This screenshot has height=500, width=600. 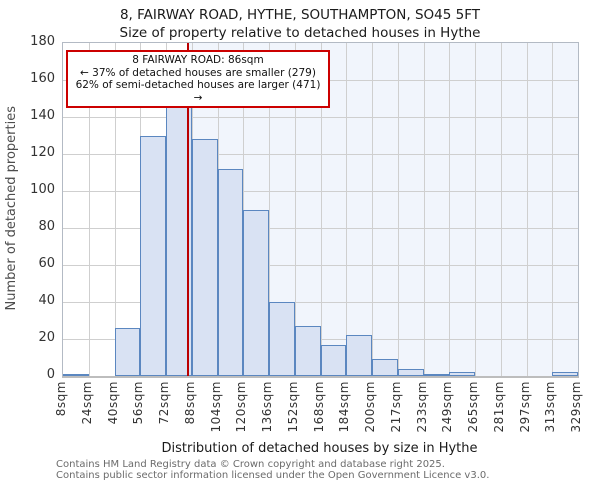 I want to click on y-axis-label-wrap: Number of detached properties, so click(x=11, y=208).